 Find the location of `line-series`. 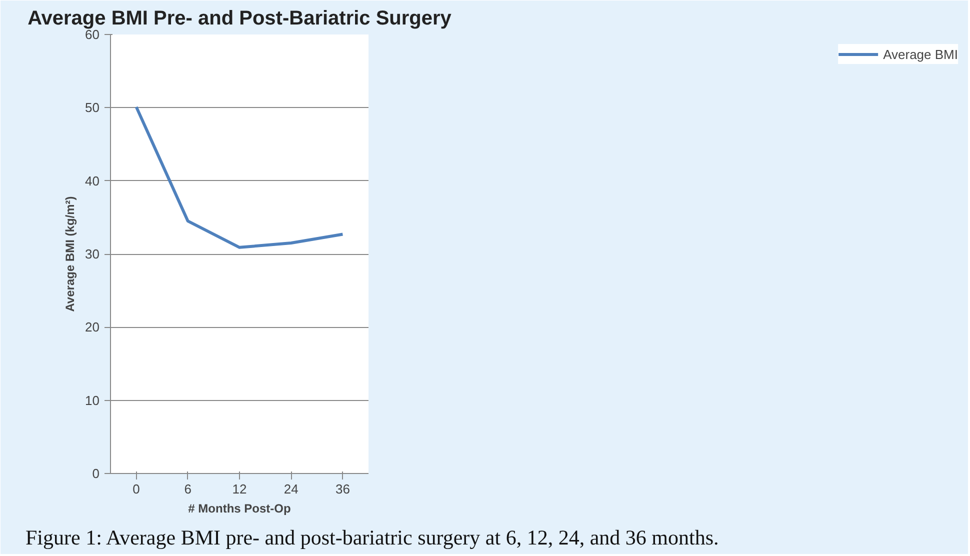

line-series is located at coordinates (239, 177).